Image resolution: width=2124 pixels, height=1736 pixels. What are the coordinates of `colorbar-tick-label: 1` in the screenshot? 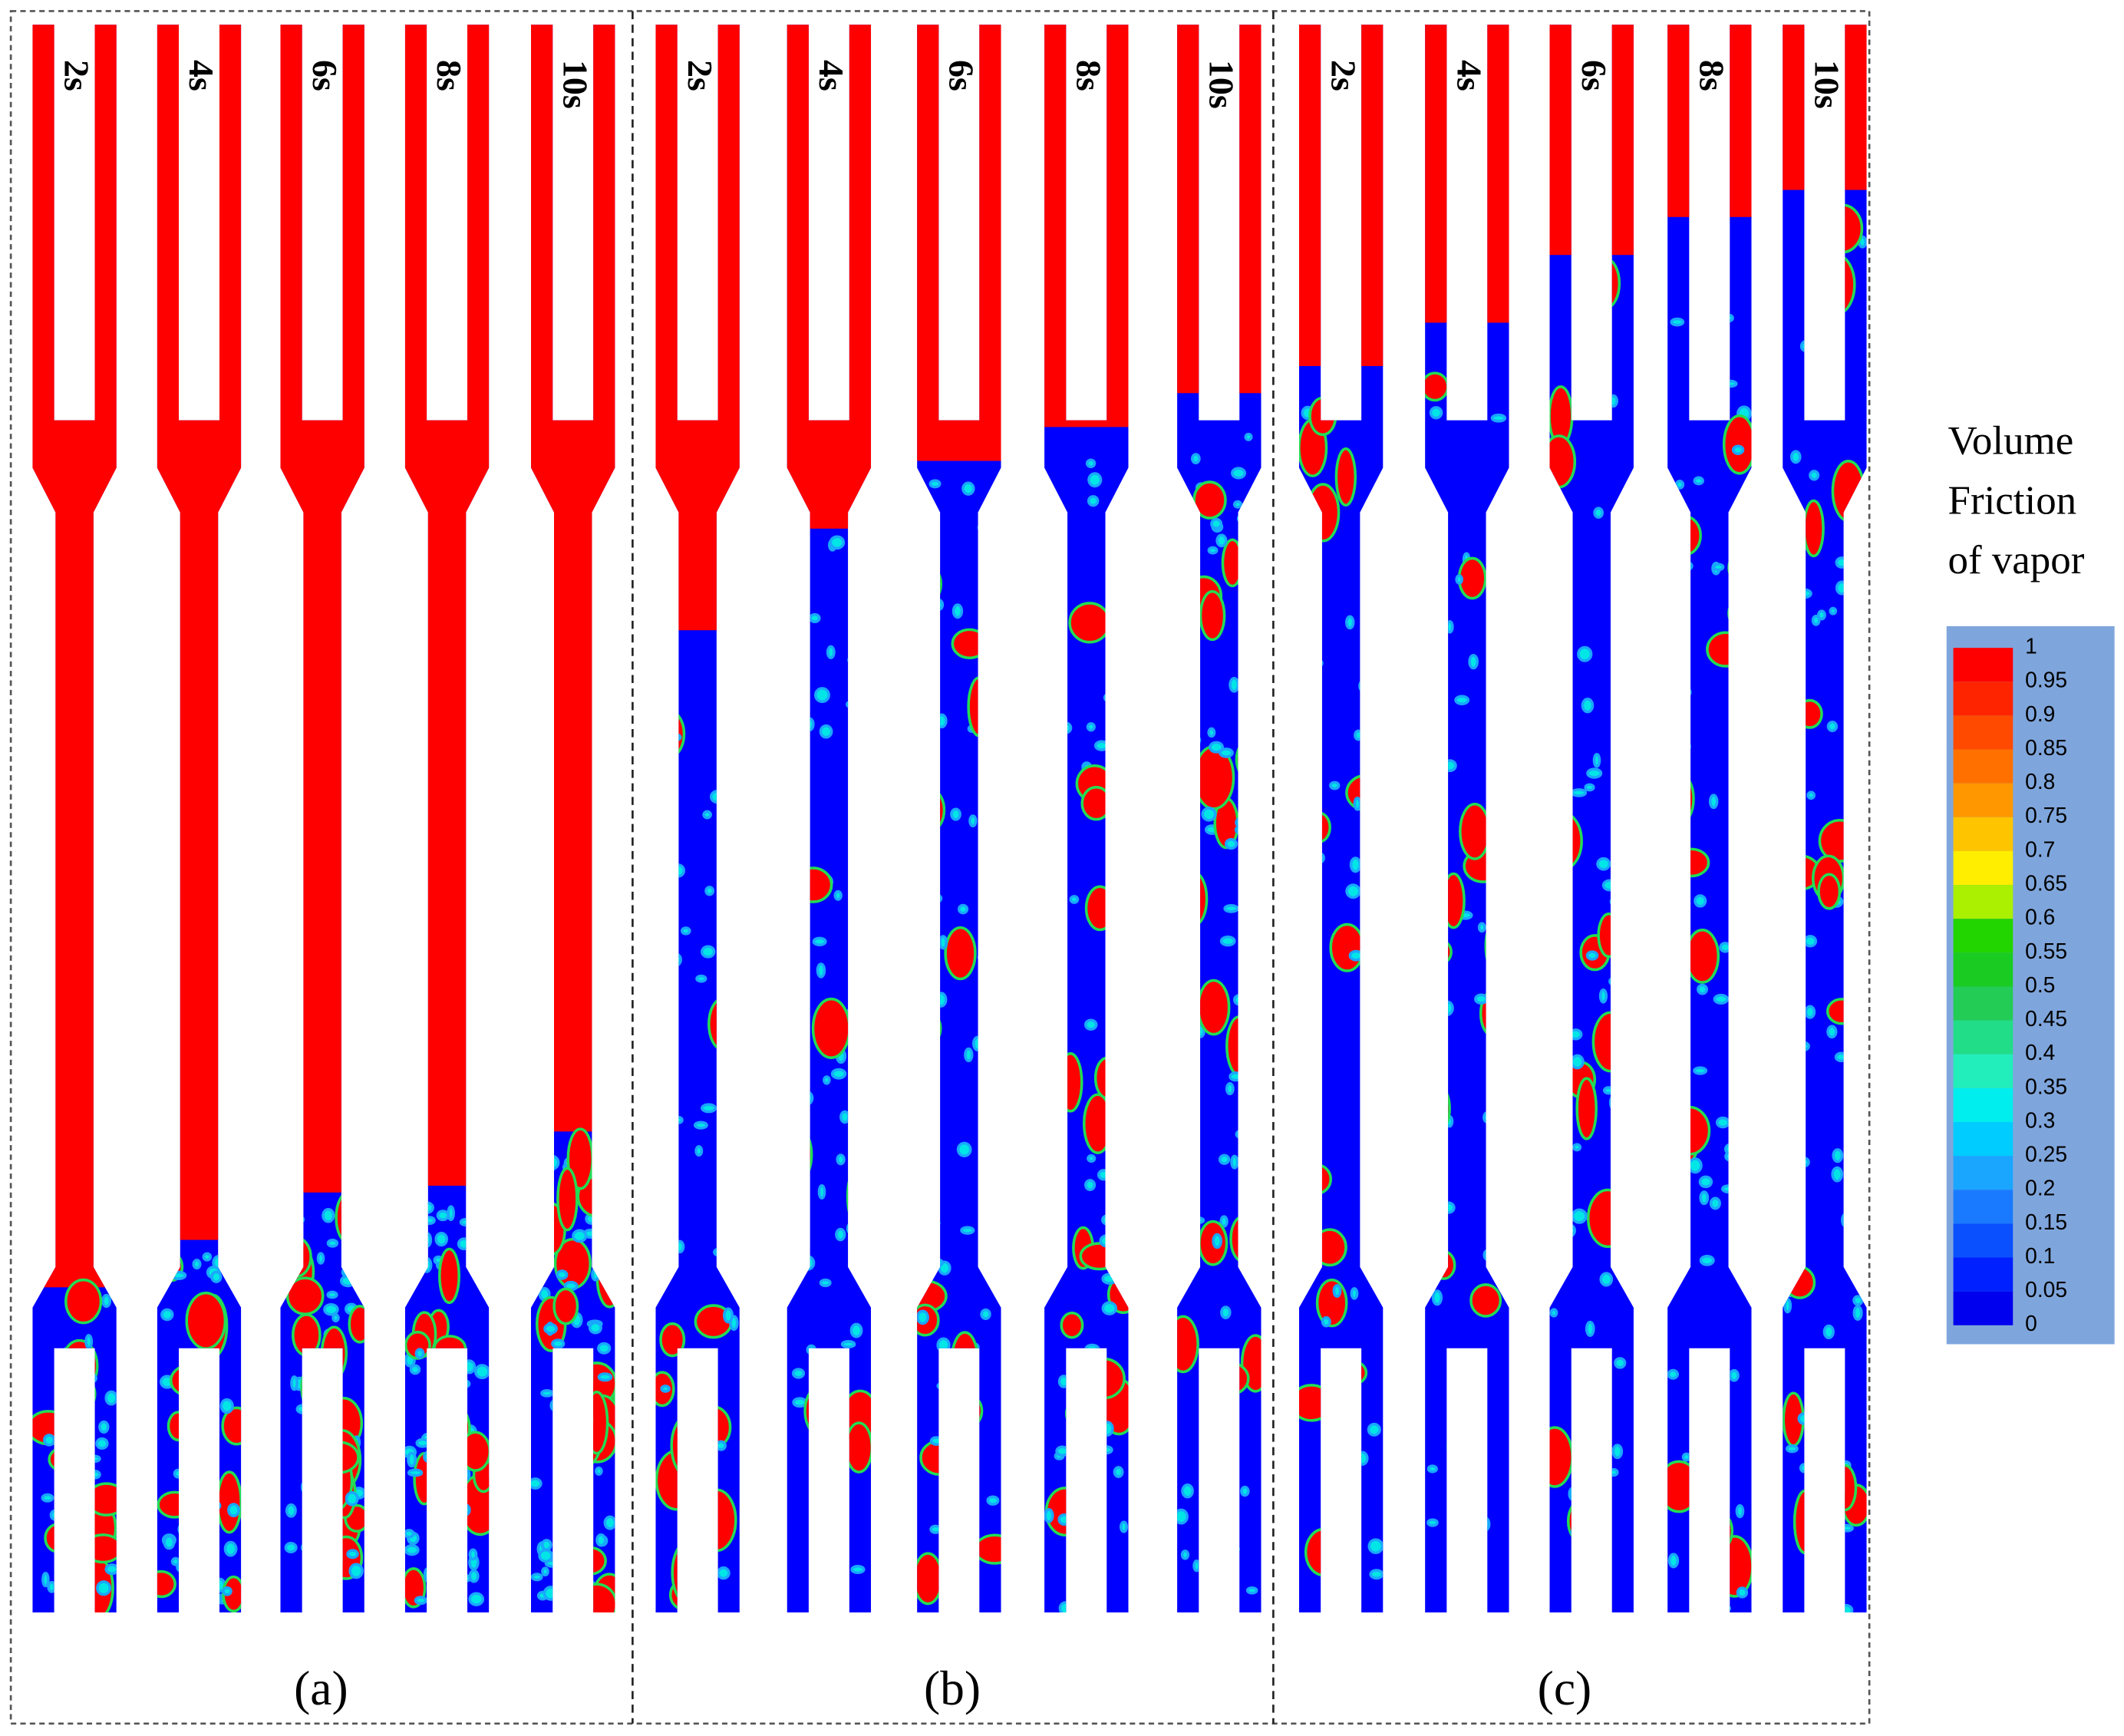 It's located at (2031, 646).